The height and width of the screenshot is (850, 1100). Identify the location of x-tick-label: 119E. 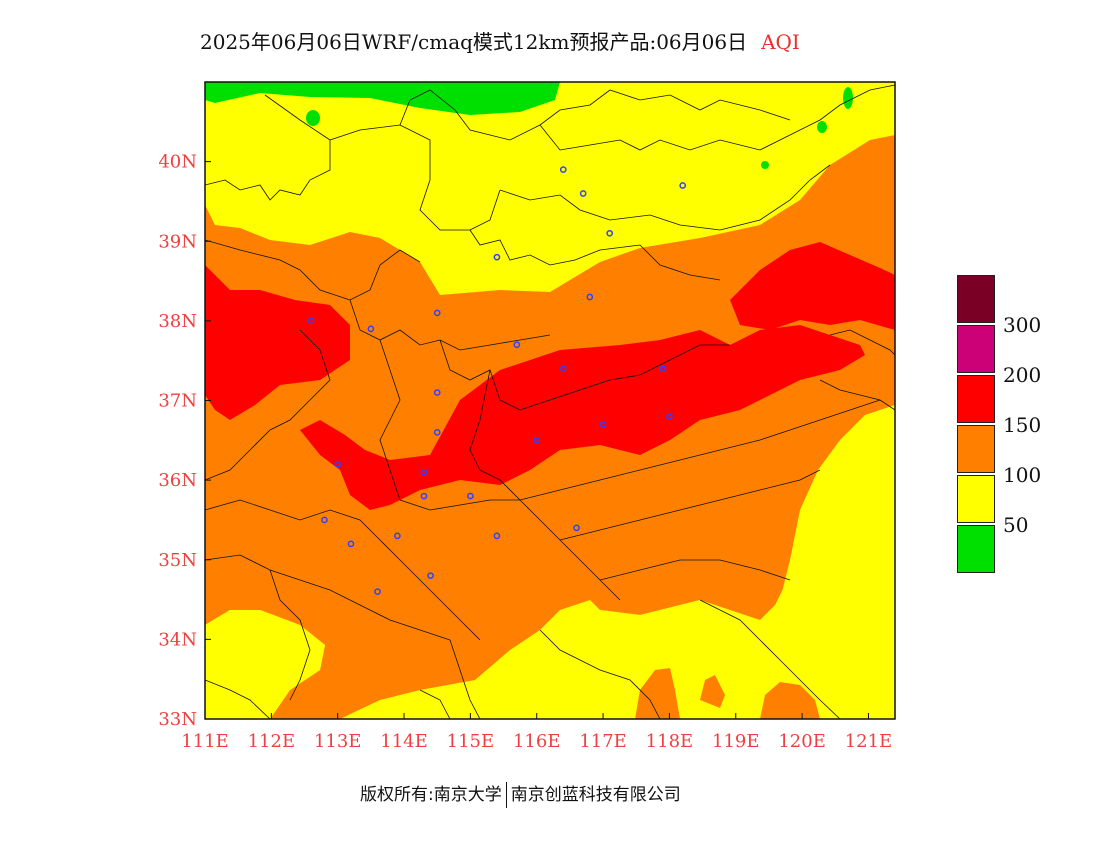
(736, 741).